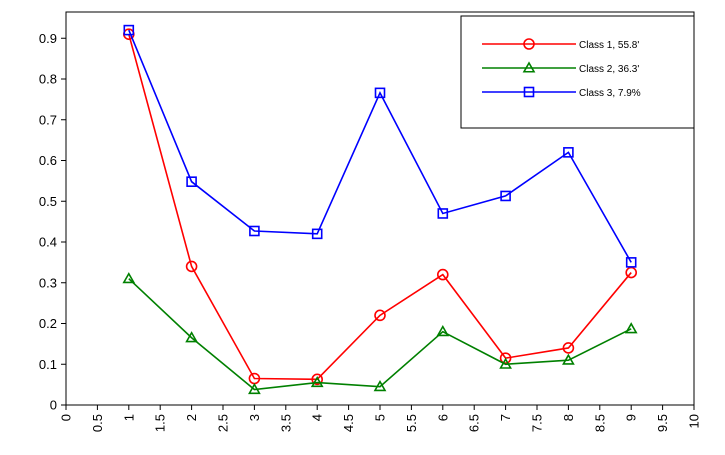  What do you see at coordinates (694, 421) in the screenshot?
I see `x-tick-label: 10` at bounding box center [694, 421].